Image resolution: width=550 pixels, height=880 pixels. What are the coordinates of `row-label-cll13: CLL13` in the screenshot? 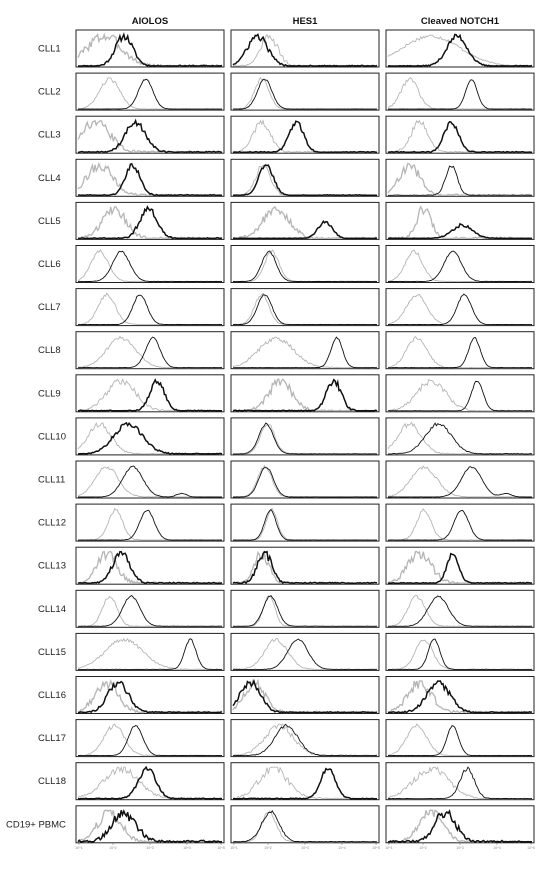 It's located at (52, 566).